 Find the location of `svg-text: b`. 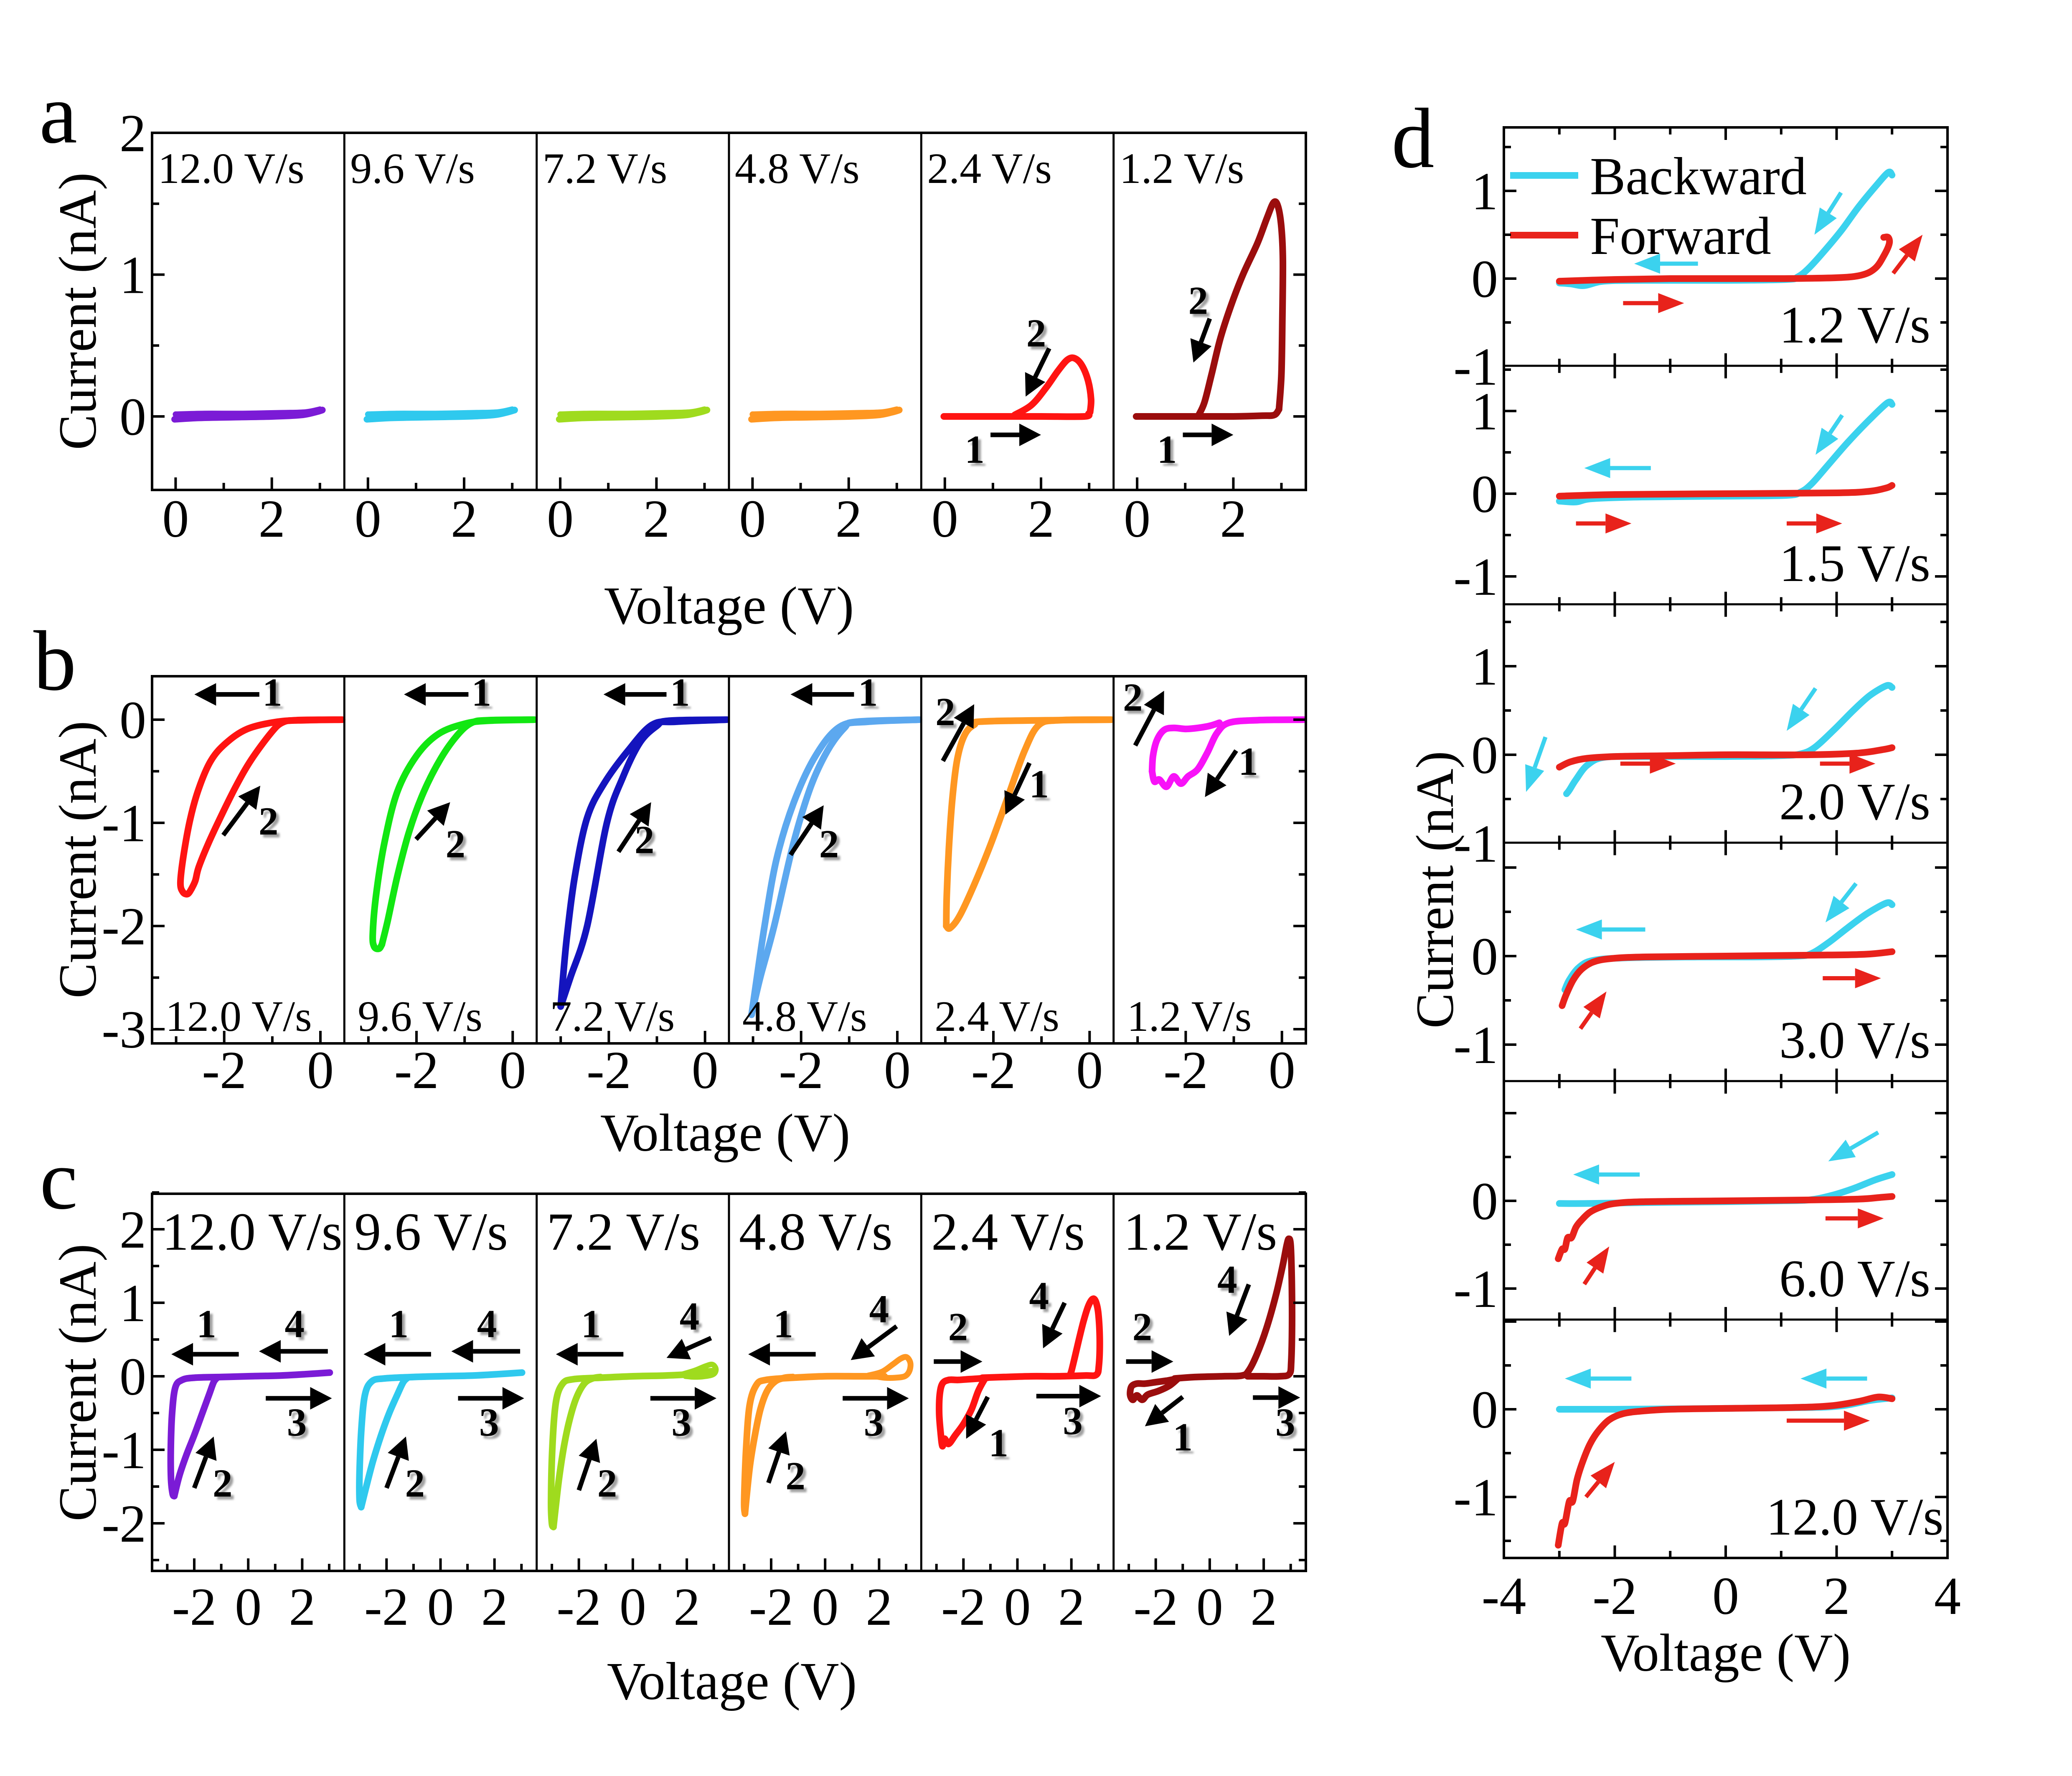

svg-text: b is located at coordinates (54, 661).